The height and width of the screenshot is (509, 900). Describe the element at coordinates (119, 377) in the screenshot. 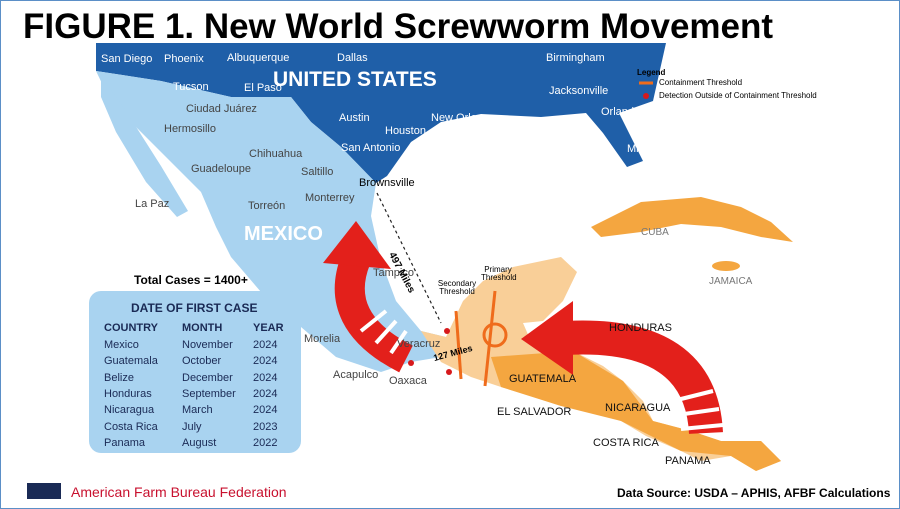

I see `table-cell: Belize` at that location.